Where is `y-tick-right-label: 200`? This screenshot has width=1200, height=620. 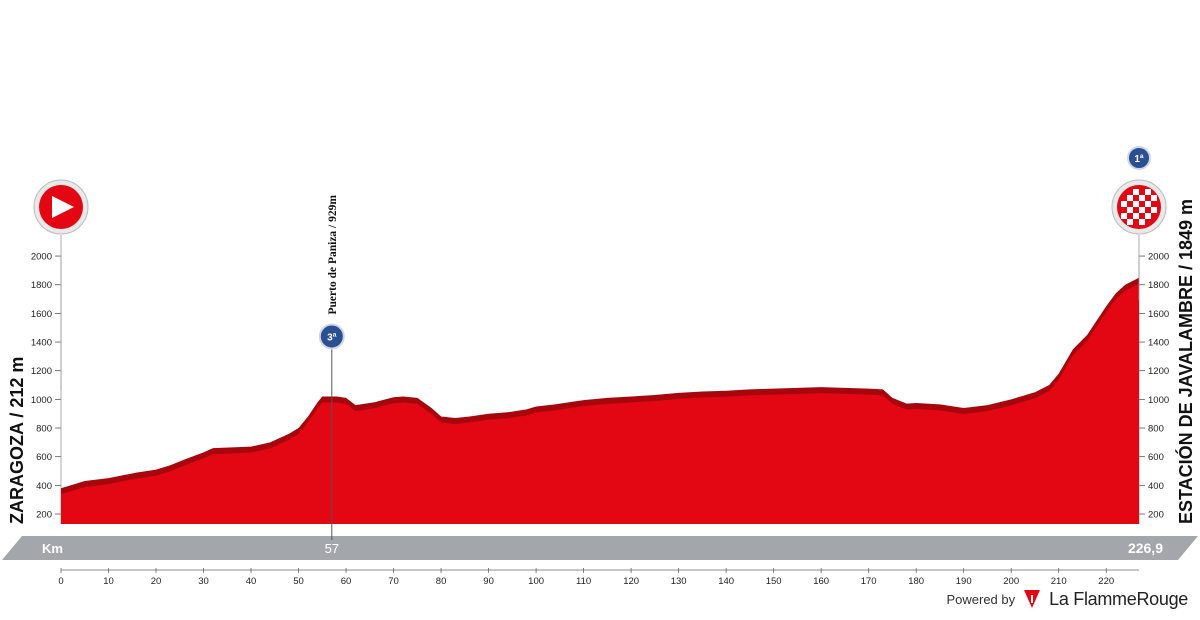
y-tick-right-label: 200 is located at coordinates (1156, 515).